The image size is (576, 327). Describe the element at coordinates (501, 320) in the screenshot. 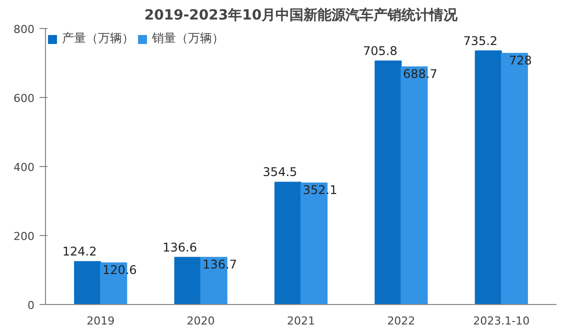

I see `x-tick-label: 2023.1-10` at that location.